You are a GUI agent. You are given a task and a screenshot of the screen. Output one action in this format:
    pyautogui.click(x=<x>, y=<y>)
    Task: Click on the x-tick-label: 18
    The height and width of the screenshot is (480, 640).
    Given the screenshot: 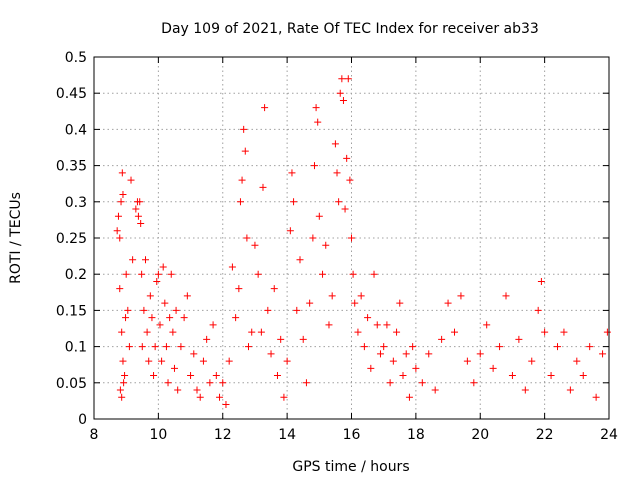 What is the action you would take?
    pyautogui.click(x=416, y=435)
    